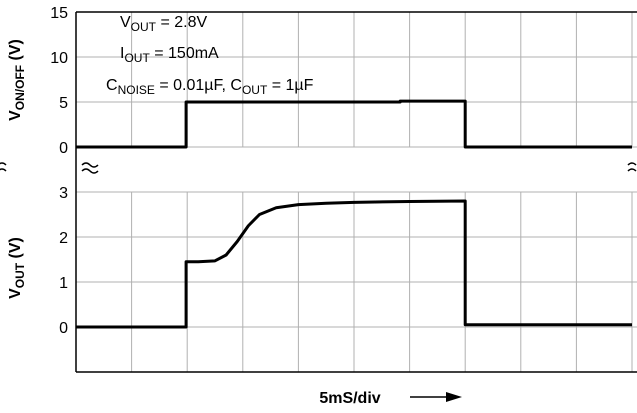 The width and height of the screenshot is (637, 413). Describe the element at coordinates (122, 53) in the screenshot. I see `annotation-part: I` at that location.